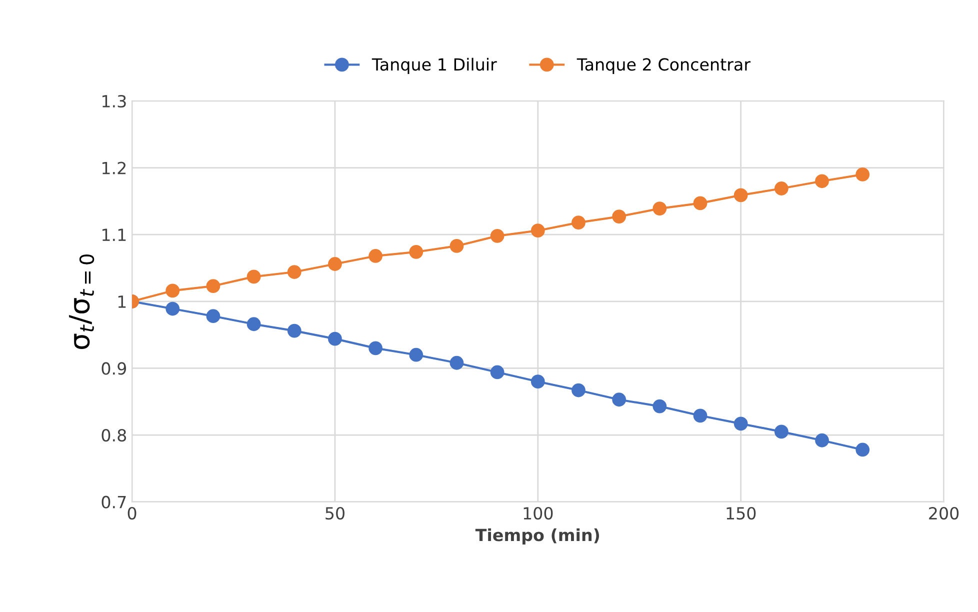 The height and width of the screenshot is (612, 978). Describe the element at coordinates (434, 66) in the screenshot. I see `legend-label: Tanque 1 Diluir` at that location.